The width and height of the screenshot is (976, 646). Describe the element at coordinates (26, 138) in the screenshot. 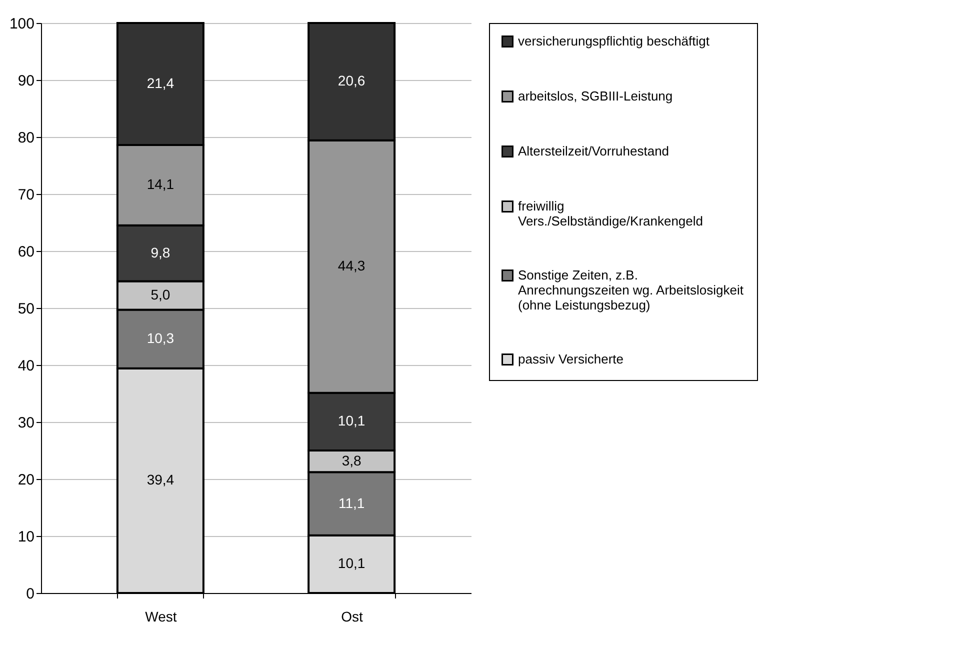

I see `y-tick-label: 80` at that location.